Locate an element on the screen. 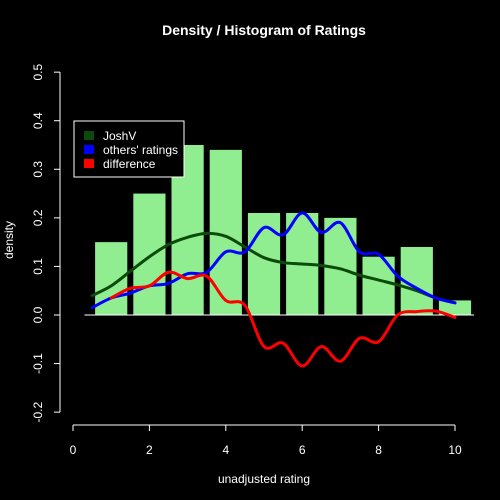 The height and width of the screenshot is (500, 500). legend-swatch-josh is located at coordinates (89, 135).